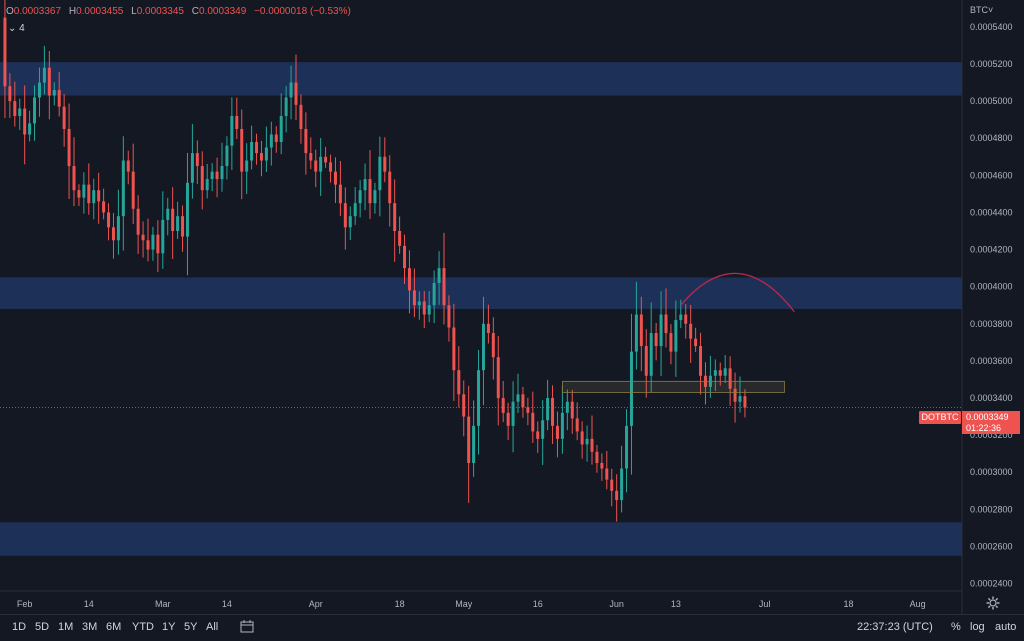 This screenshot has width=1024, height=641. Describe the element at coordinates (302, 11) in the screenshot. I see `change-value: −0.0000018 (−0.53%)` at that location.